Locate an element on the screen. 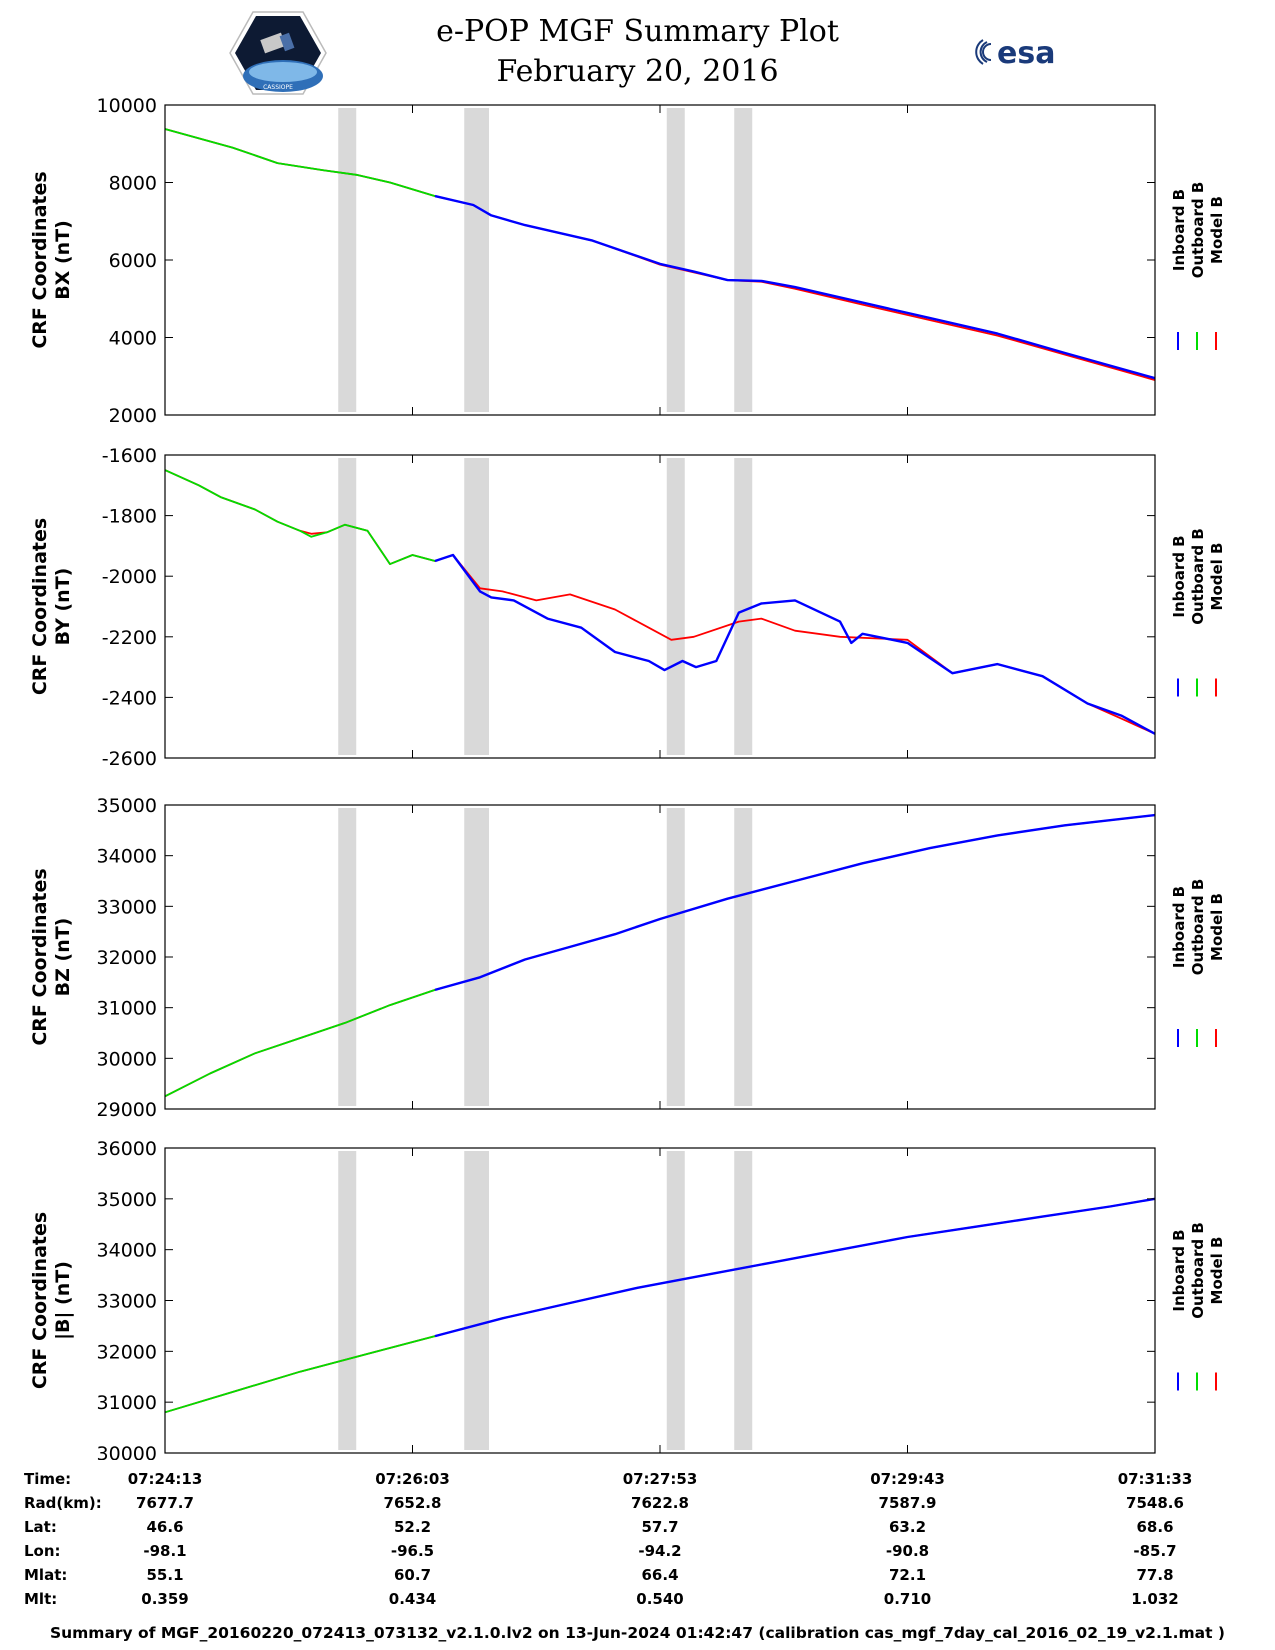 The height and width of the screenshot is (1650, 1275). y-tick-label: -2400 is located at coordinates (129, 698).